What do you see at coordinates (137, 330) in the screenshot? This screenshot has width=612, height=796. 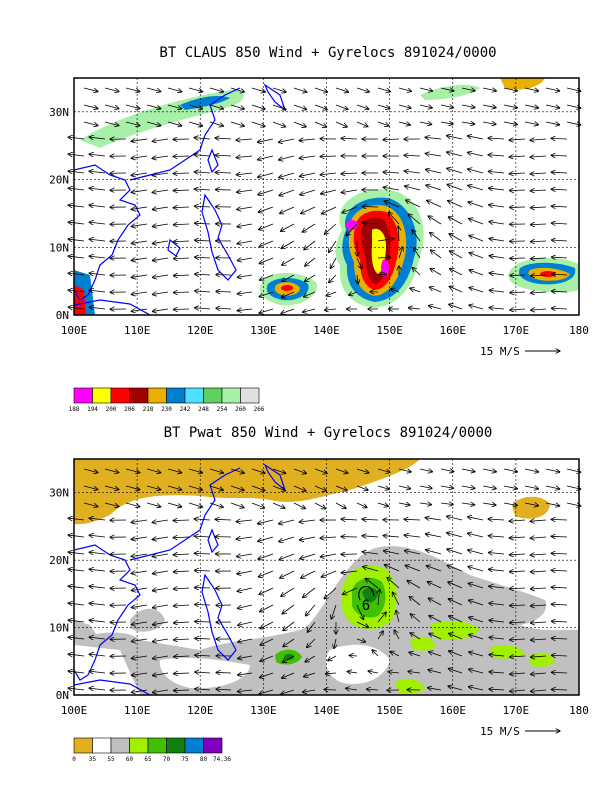 I see `x-tick-label: 110E` at bounding box center [137, 330].